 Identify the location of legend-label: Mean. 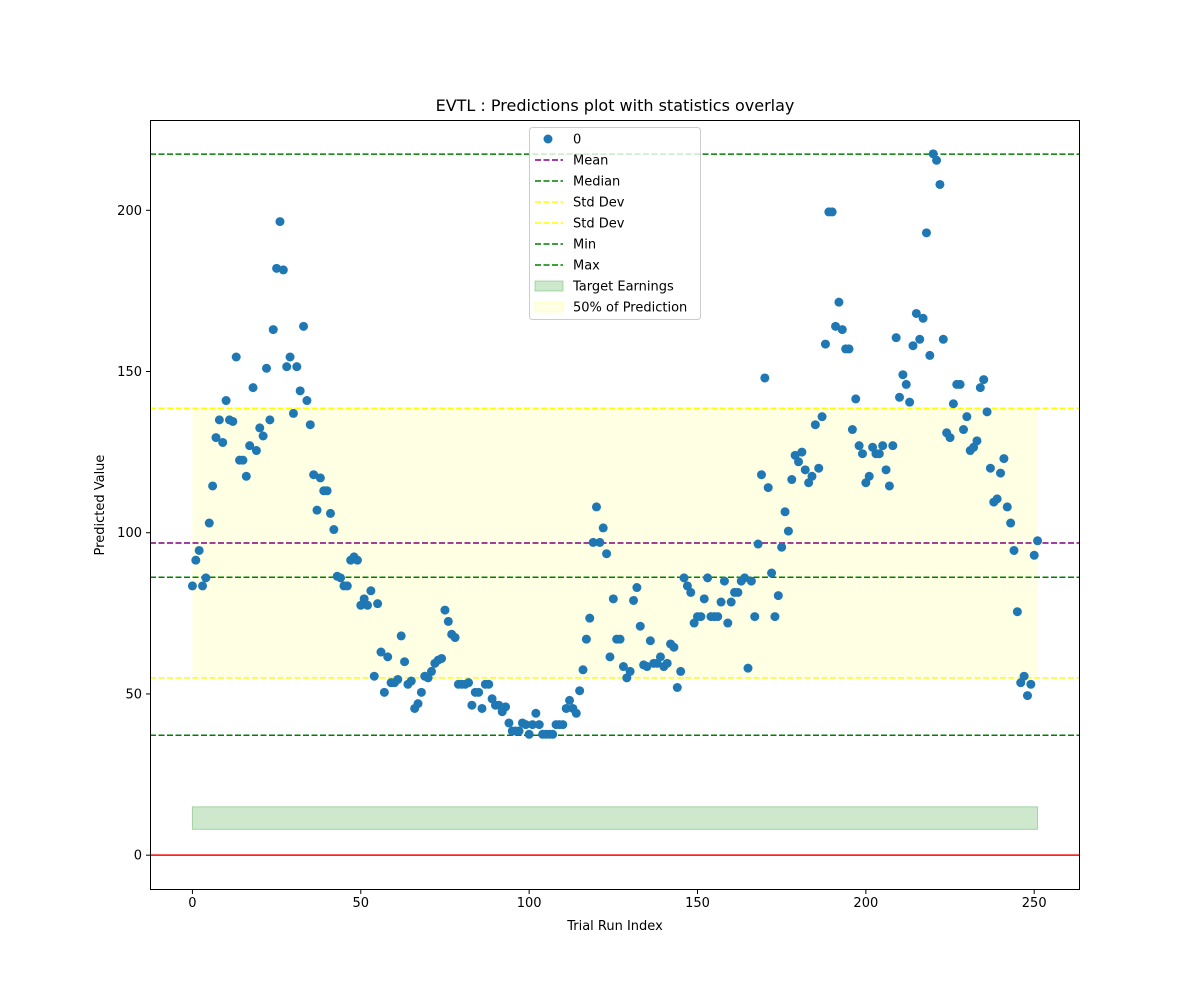
(590, 161).